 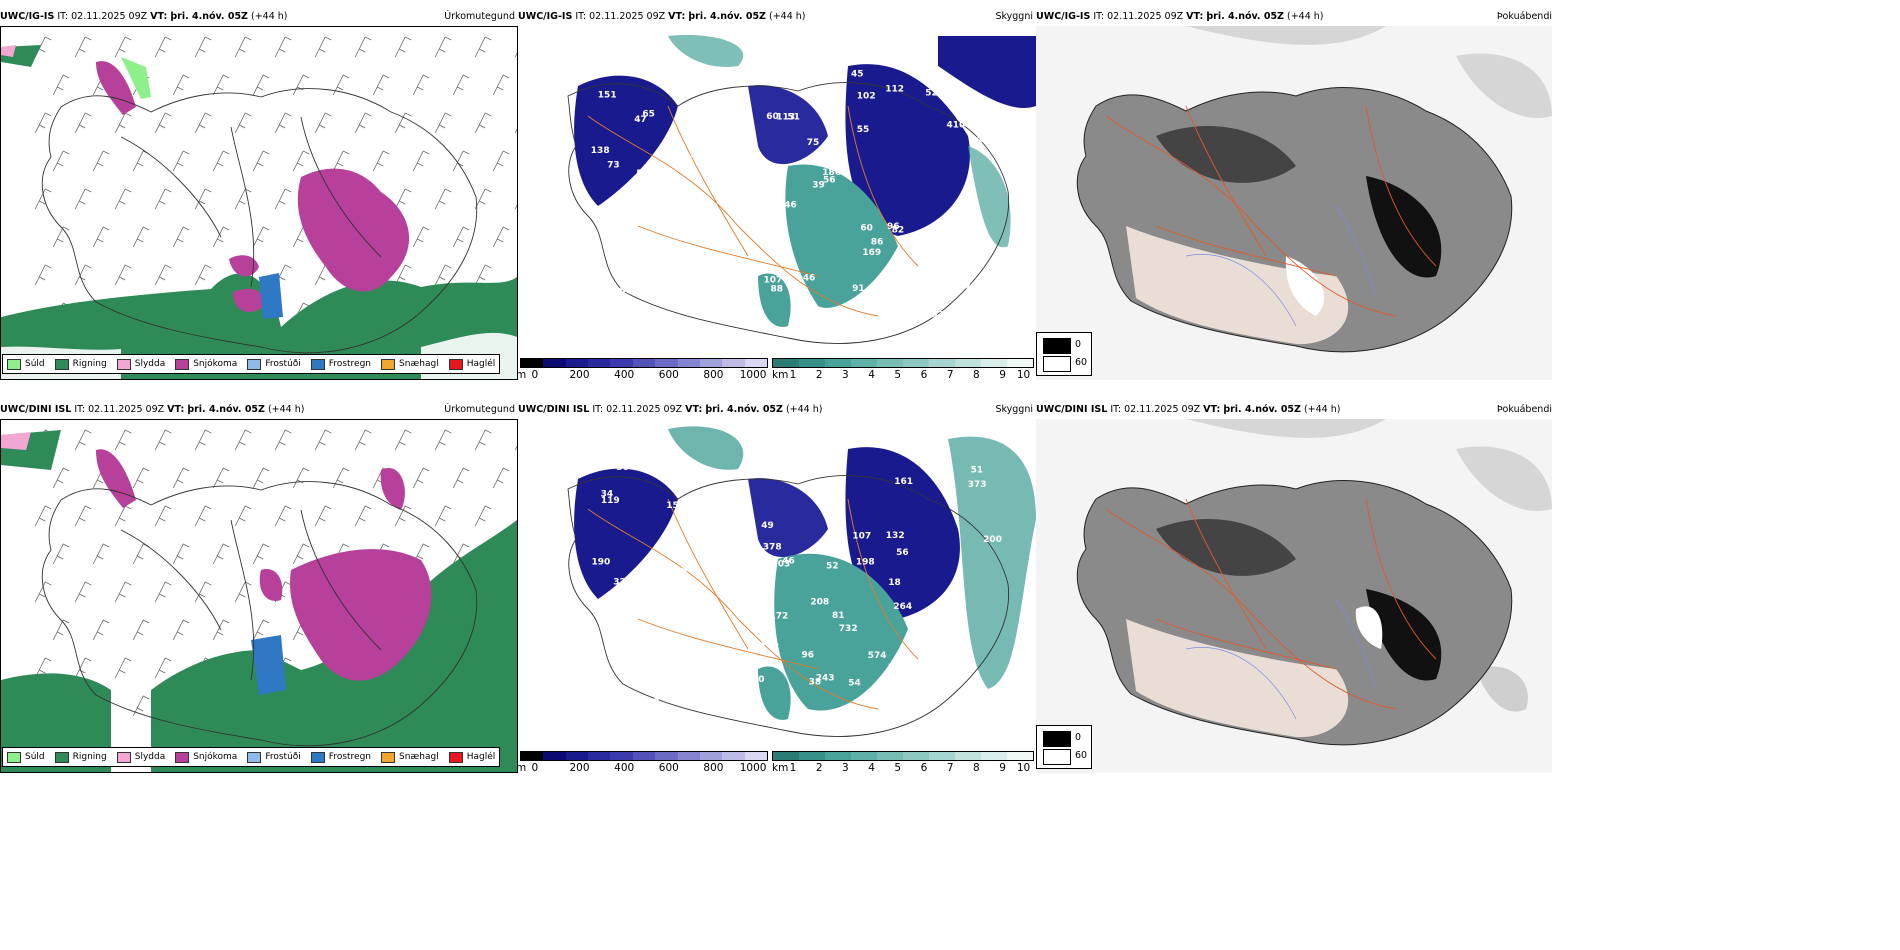 I want to click on ceiling-label: 89, so click(x=627, y=60).